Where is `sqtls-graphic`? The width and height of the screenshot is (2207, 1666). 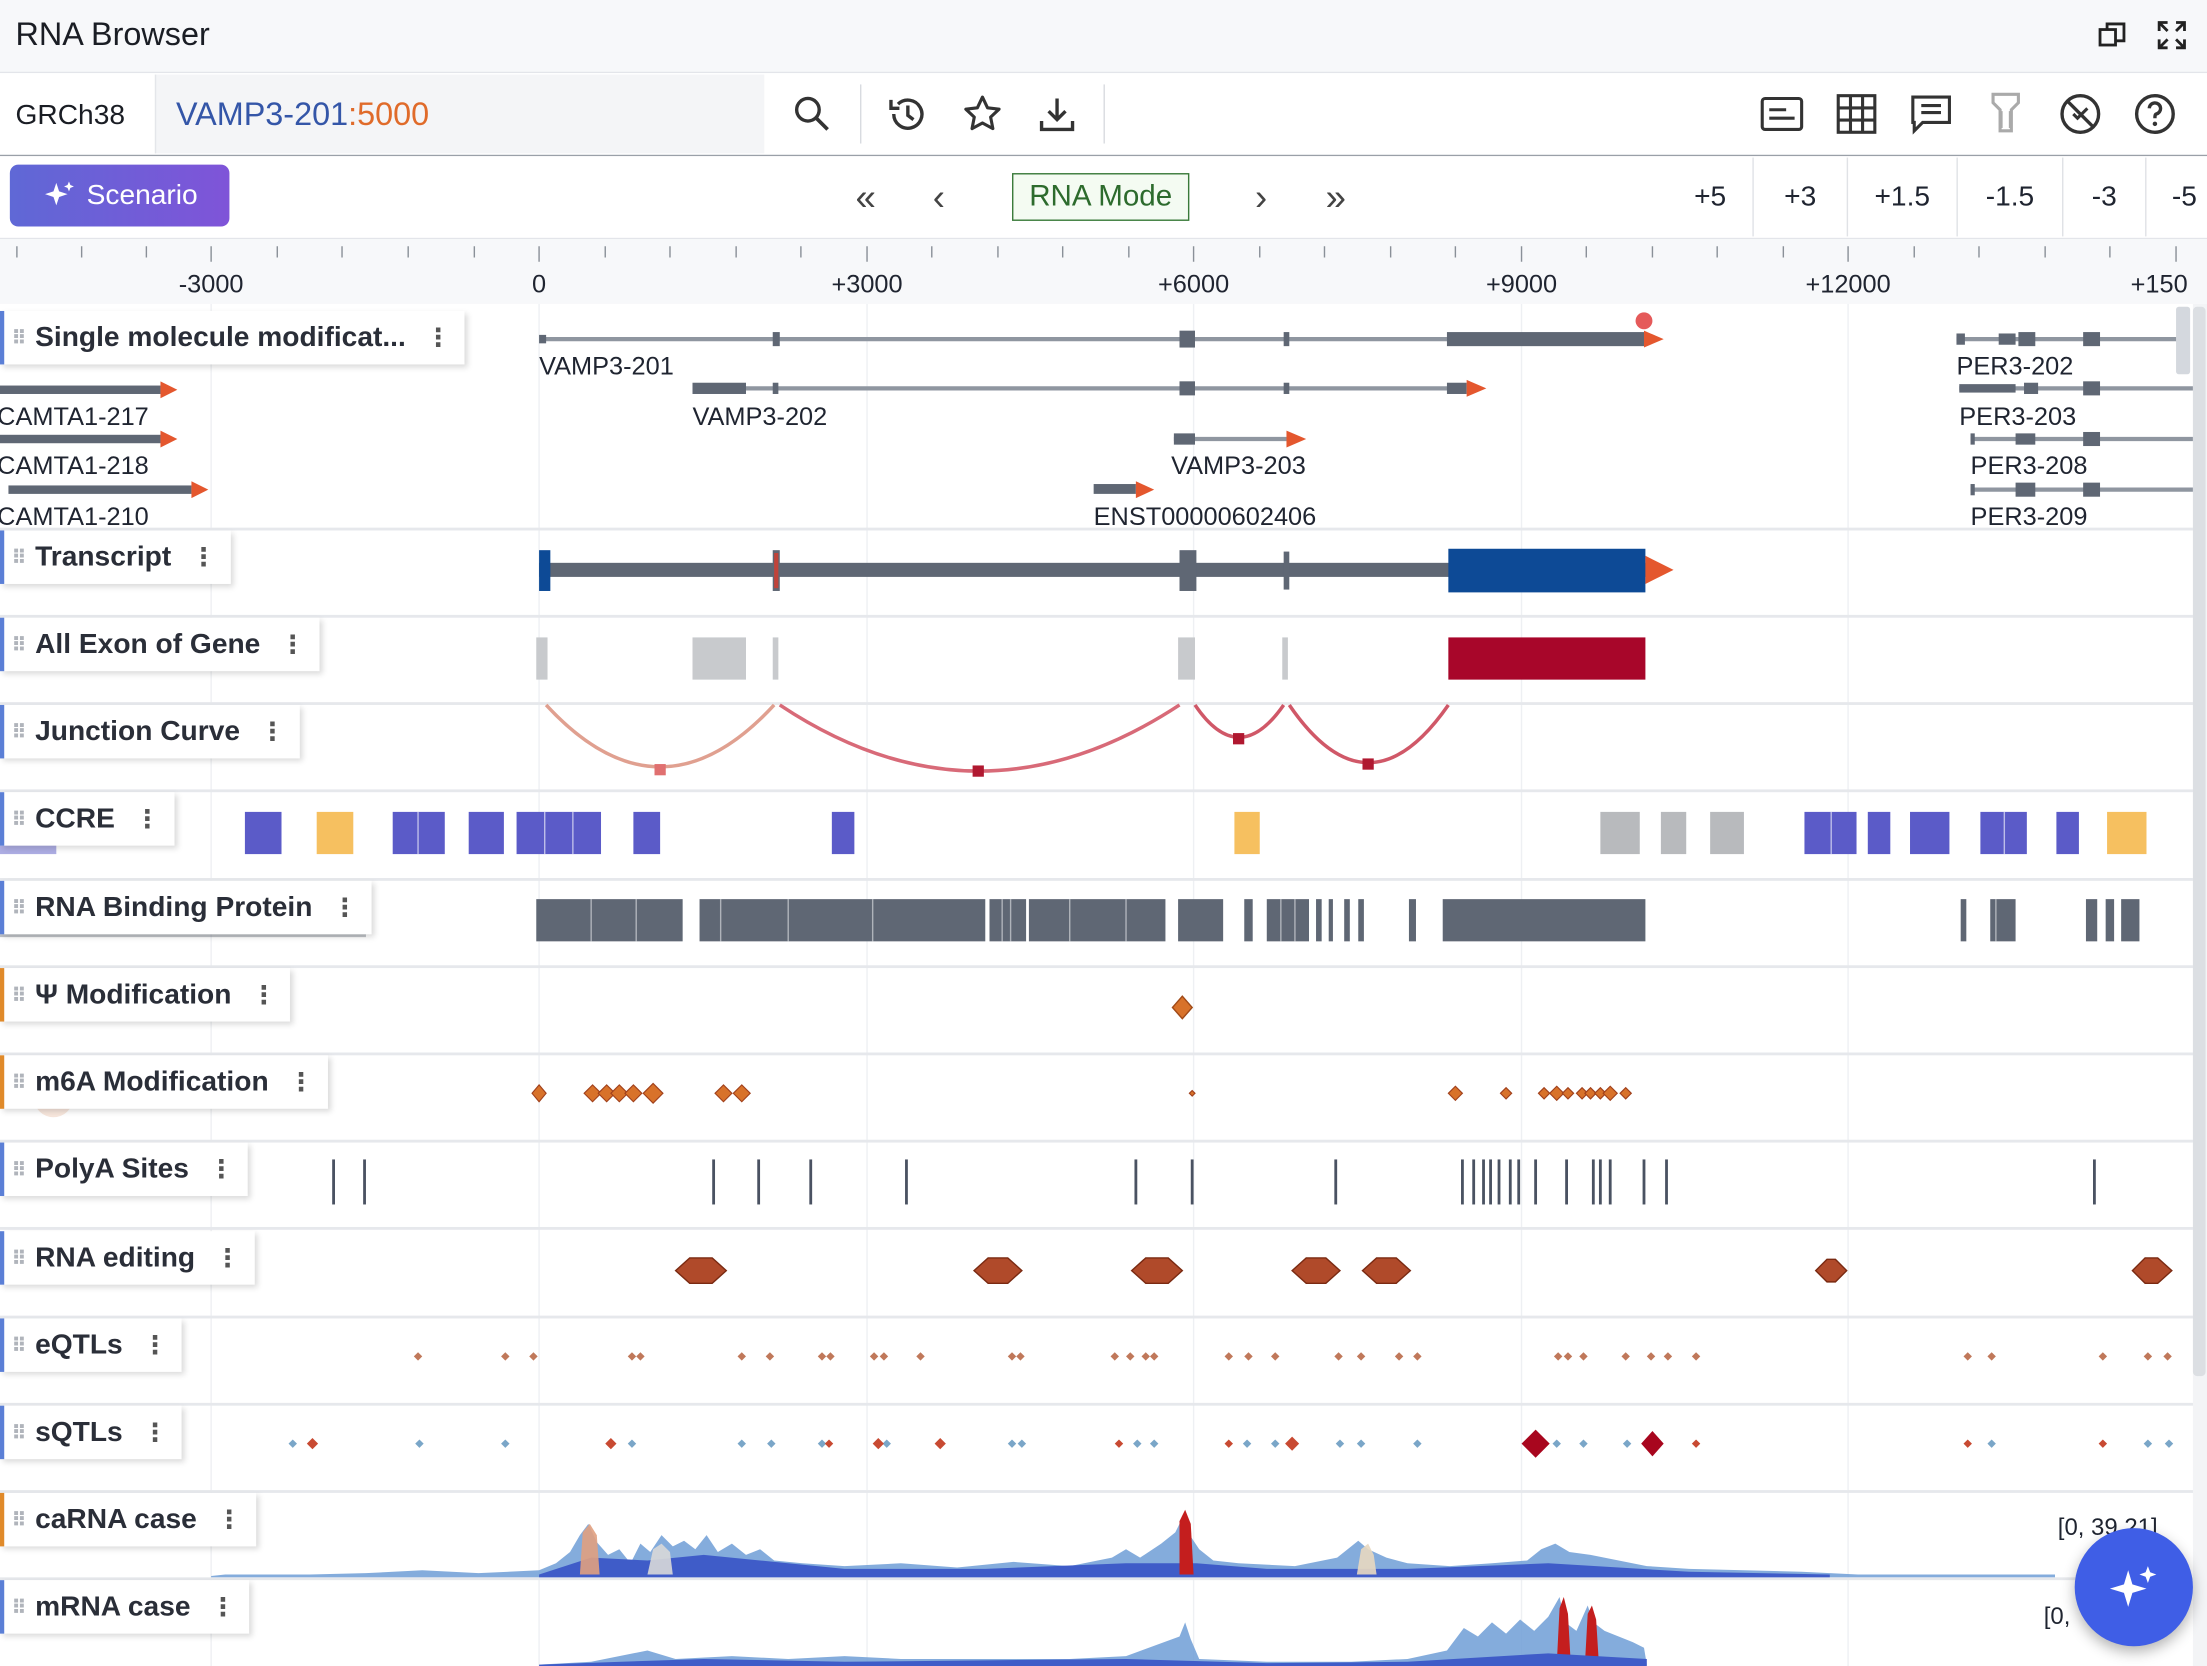
sqtls-graphic is located at coordinates (1231, 1443).